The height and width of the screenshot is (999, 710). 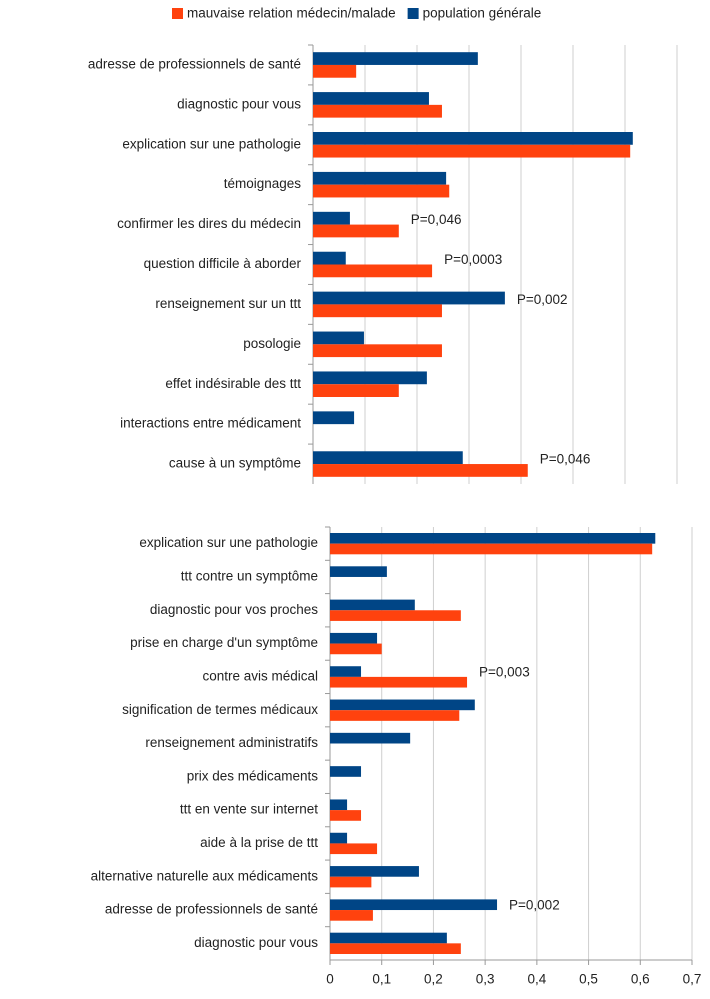 What do you see at coordinates (692, 979) in the screenshot?
I see `x-tick-label: 0,7` at bounding box center [692, 979].